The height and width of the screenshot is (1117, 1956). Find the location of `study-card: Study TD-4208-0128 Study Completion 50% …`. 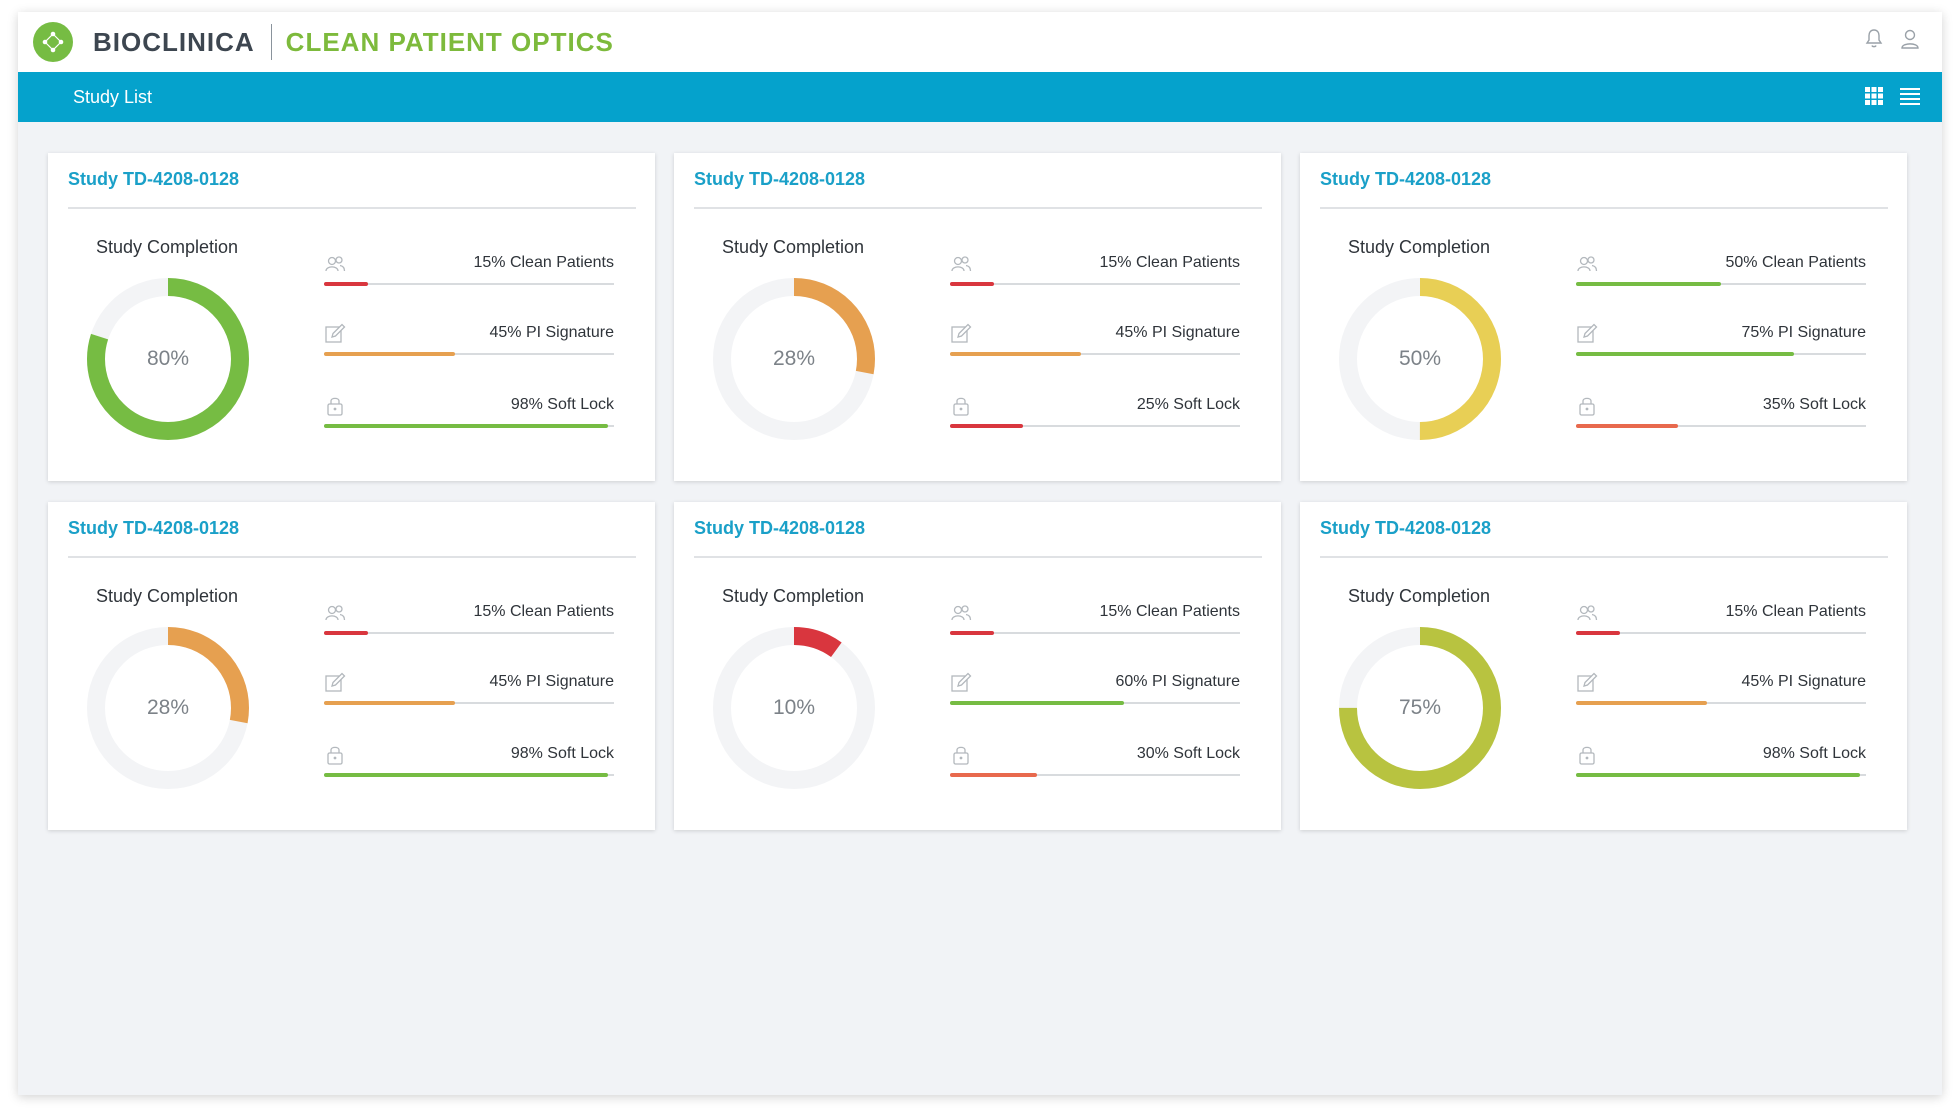

study-card: Study TD-4208-0128 Study Completion 50% … is located at coordinates (1603, 317).